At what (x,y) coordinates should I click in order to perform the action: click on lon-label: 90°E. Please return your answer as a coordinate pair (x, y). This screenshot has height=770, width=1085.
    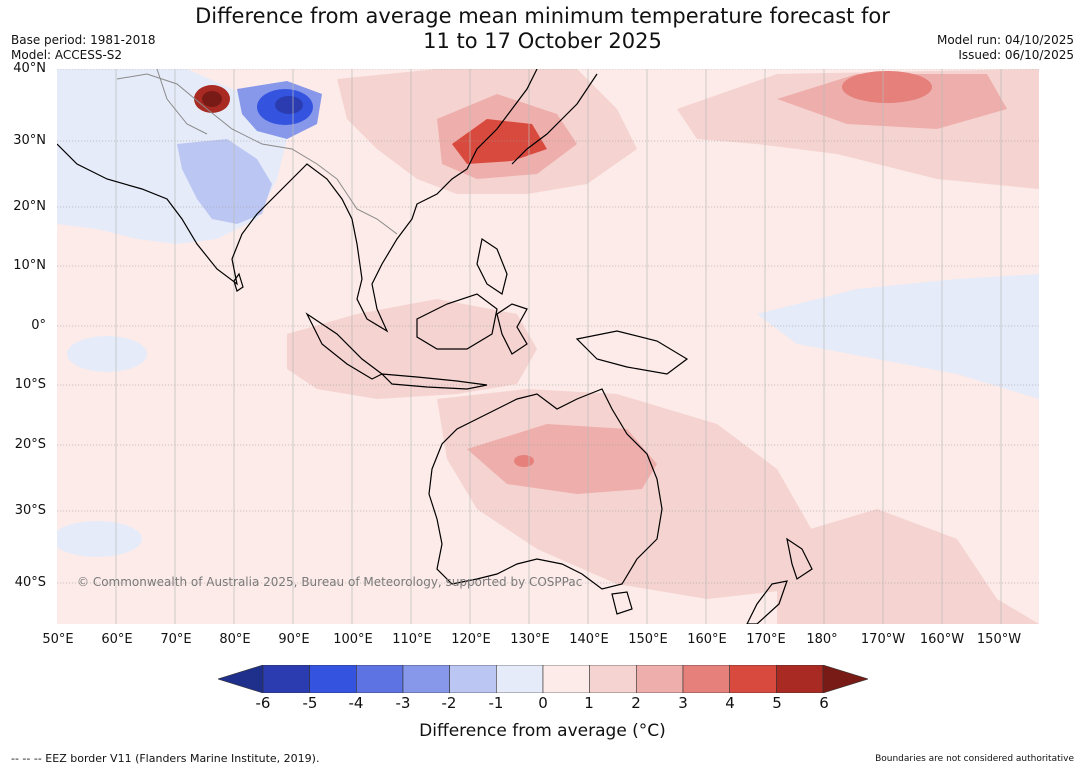
    Looking at the image, I should click on (294, 639).